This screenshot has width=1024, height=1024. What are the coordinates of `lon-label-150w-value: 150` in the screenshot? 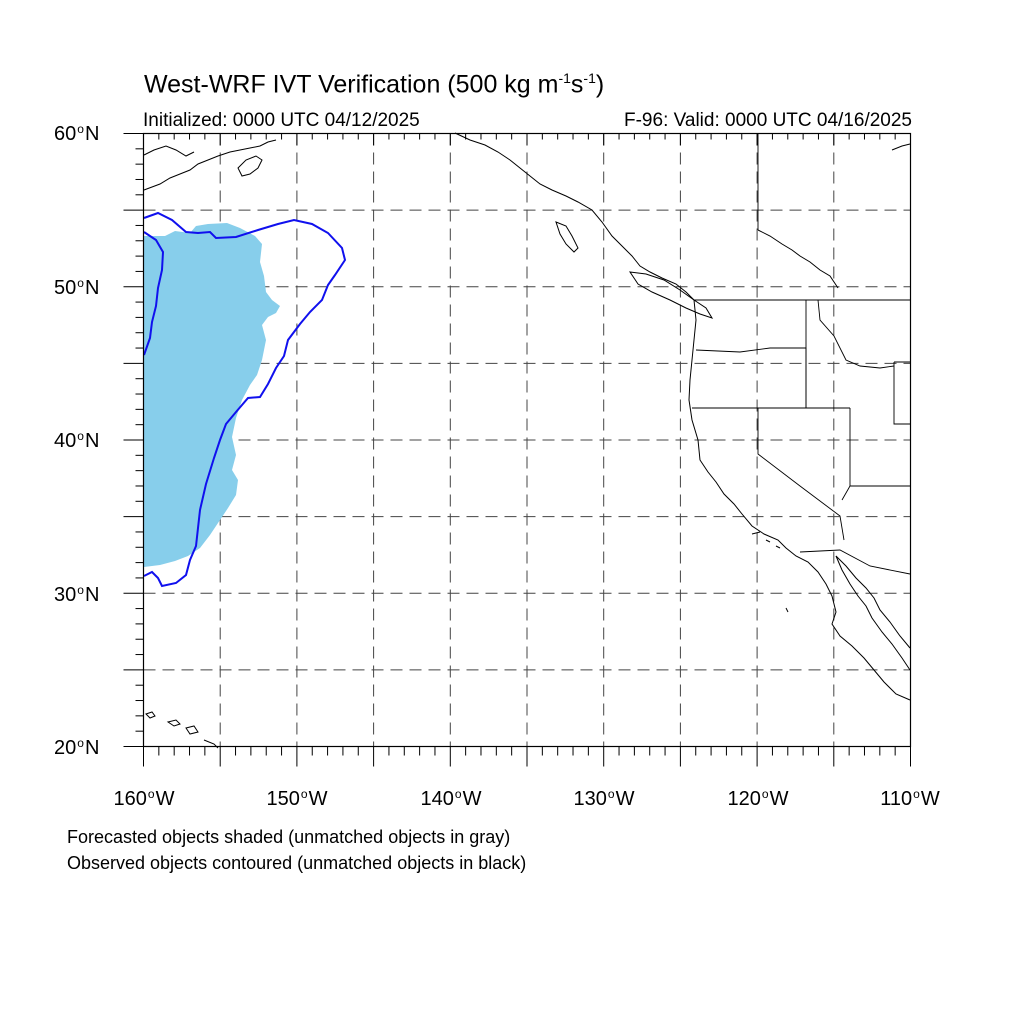 It's located at (283, 799).